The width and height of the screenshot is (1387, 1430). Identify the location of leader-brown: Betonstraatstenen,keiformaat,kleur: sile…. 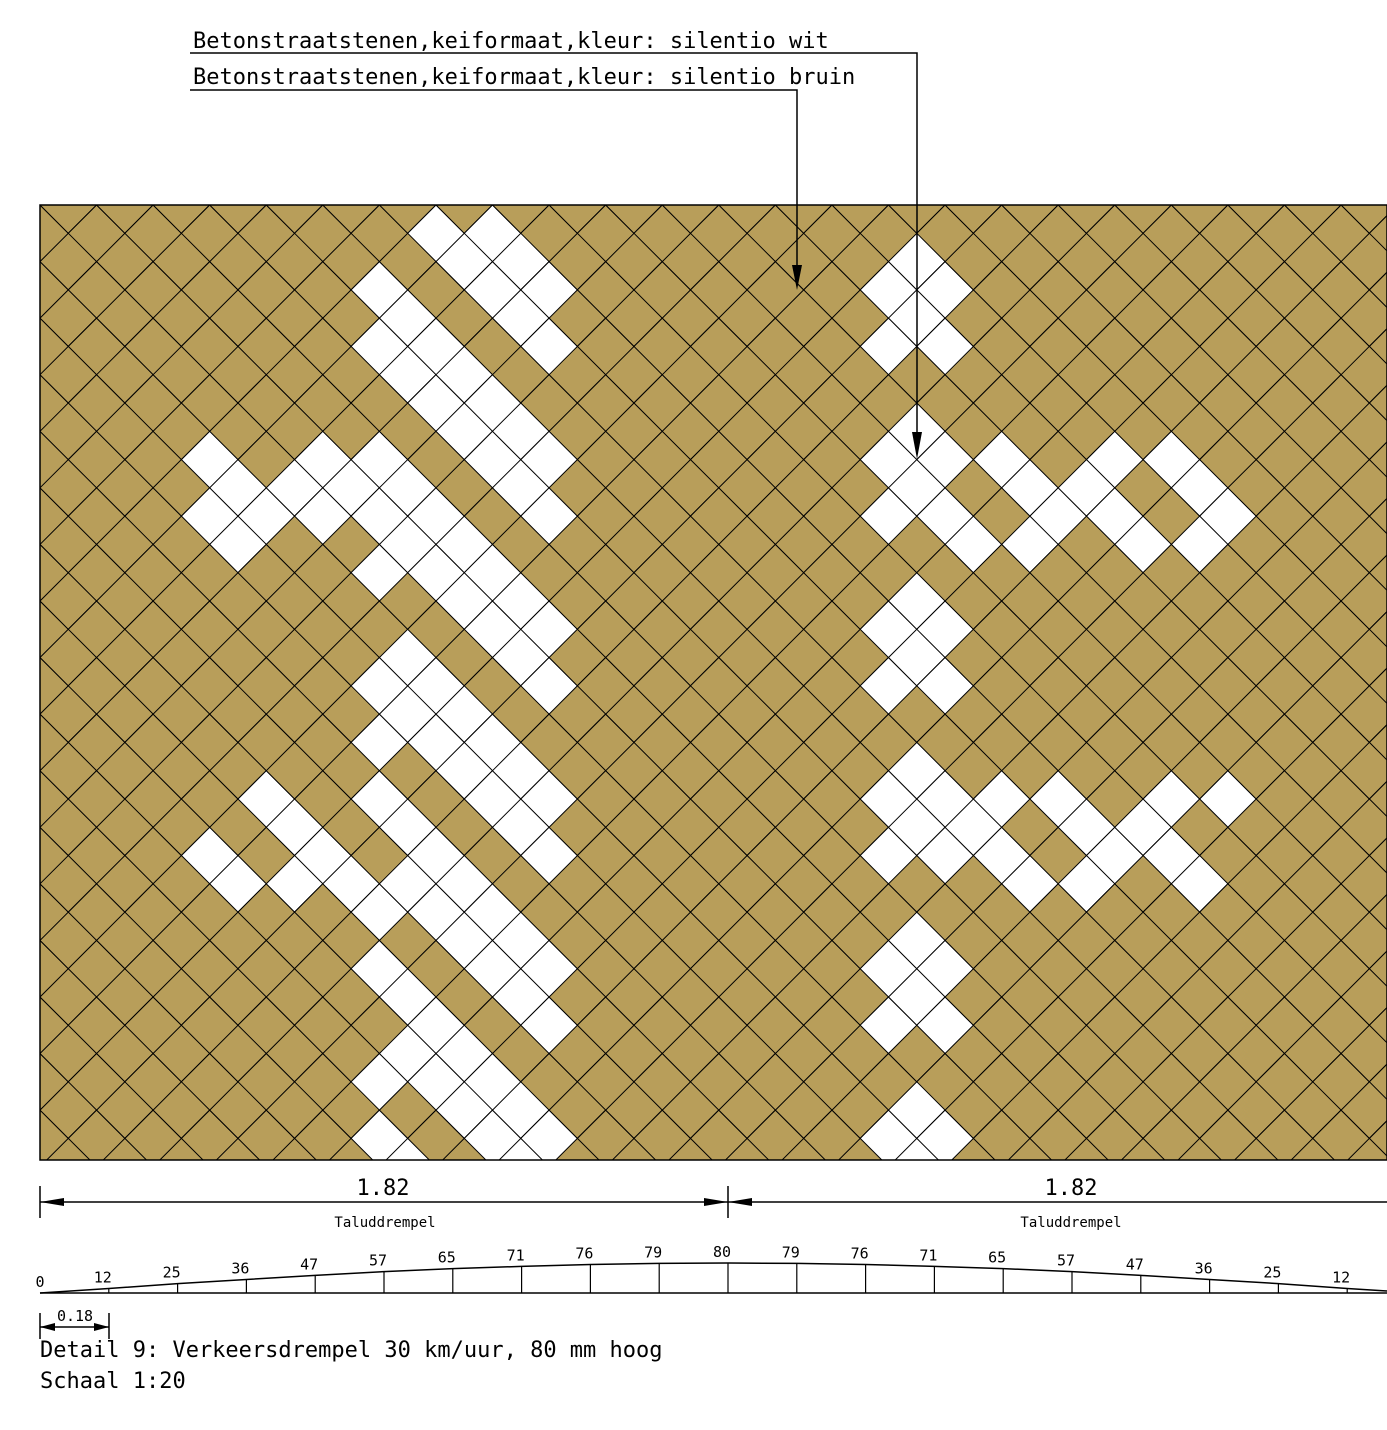
(522, 177).